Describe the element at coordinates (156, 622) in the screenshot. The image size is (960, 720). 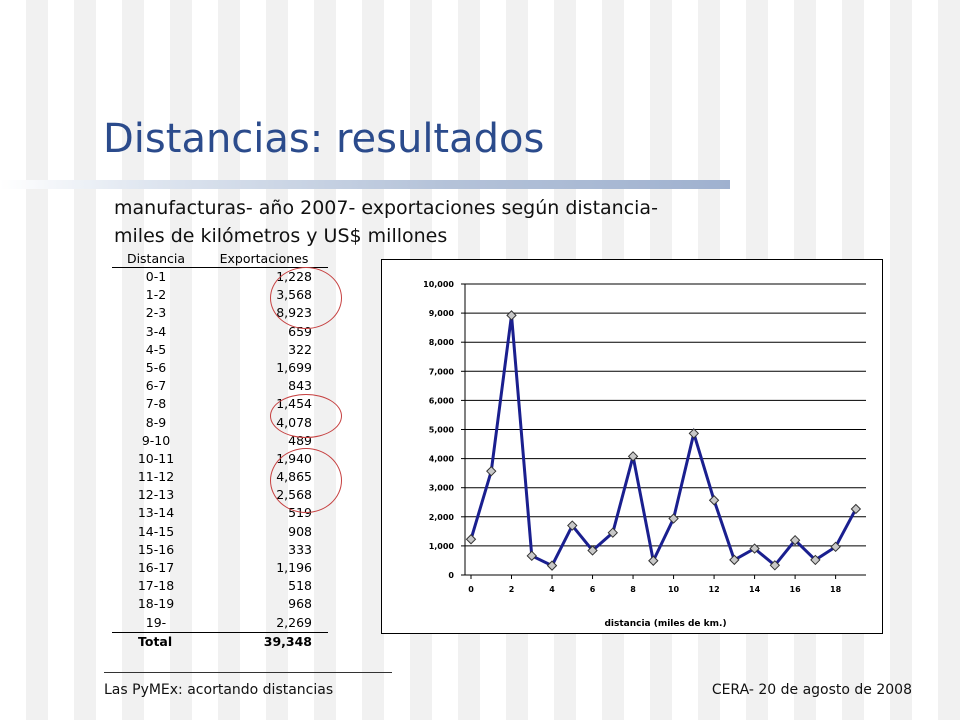
I see `cell-distancia: 19-` at that location.